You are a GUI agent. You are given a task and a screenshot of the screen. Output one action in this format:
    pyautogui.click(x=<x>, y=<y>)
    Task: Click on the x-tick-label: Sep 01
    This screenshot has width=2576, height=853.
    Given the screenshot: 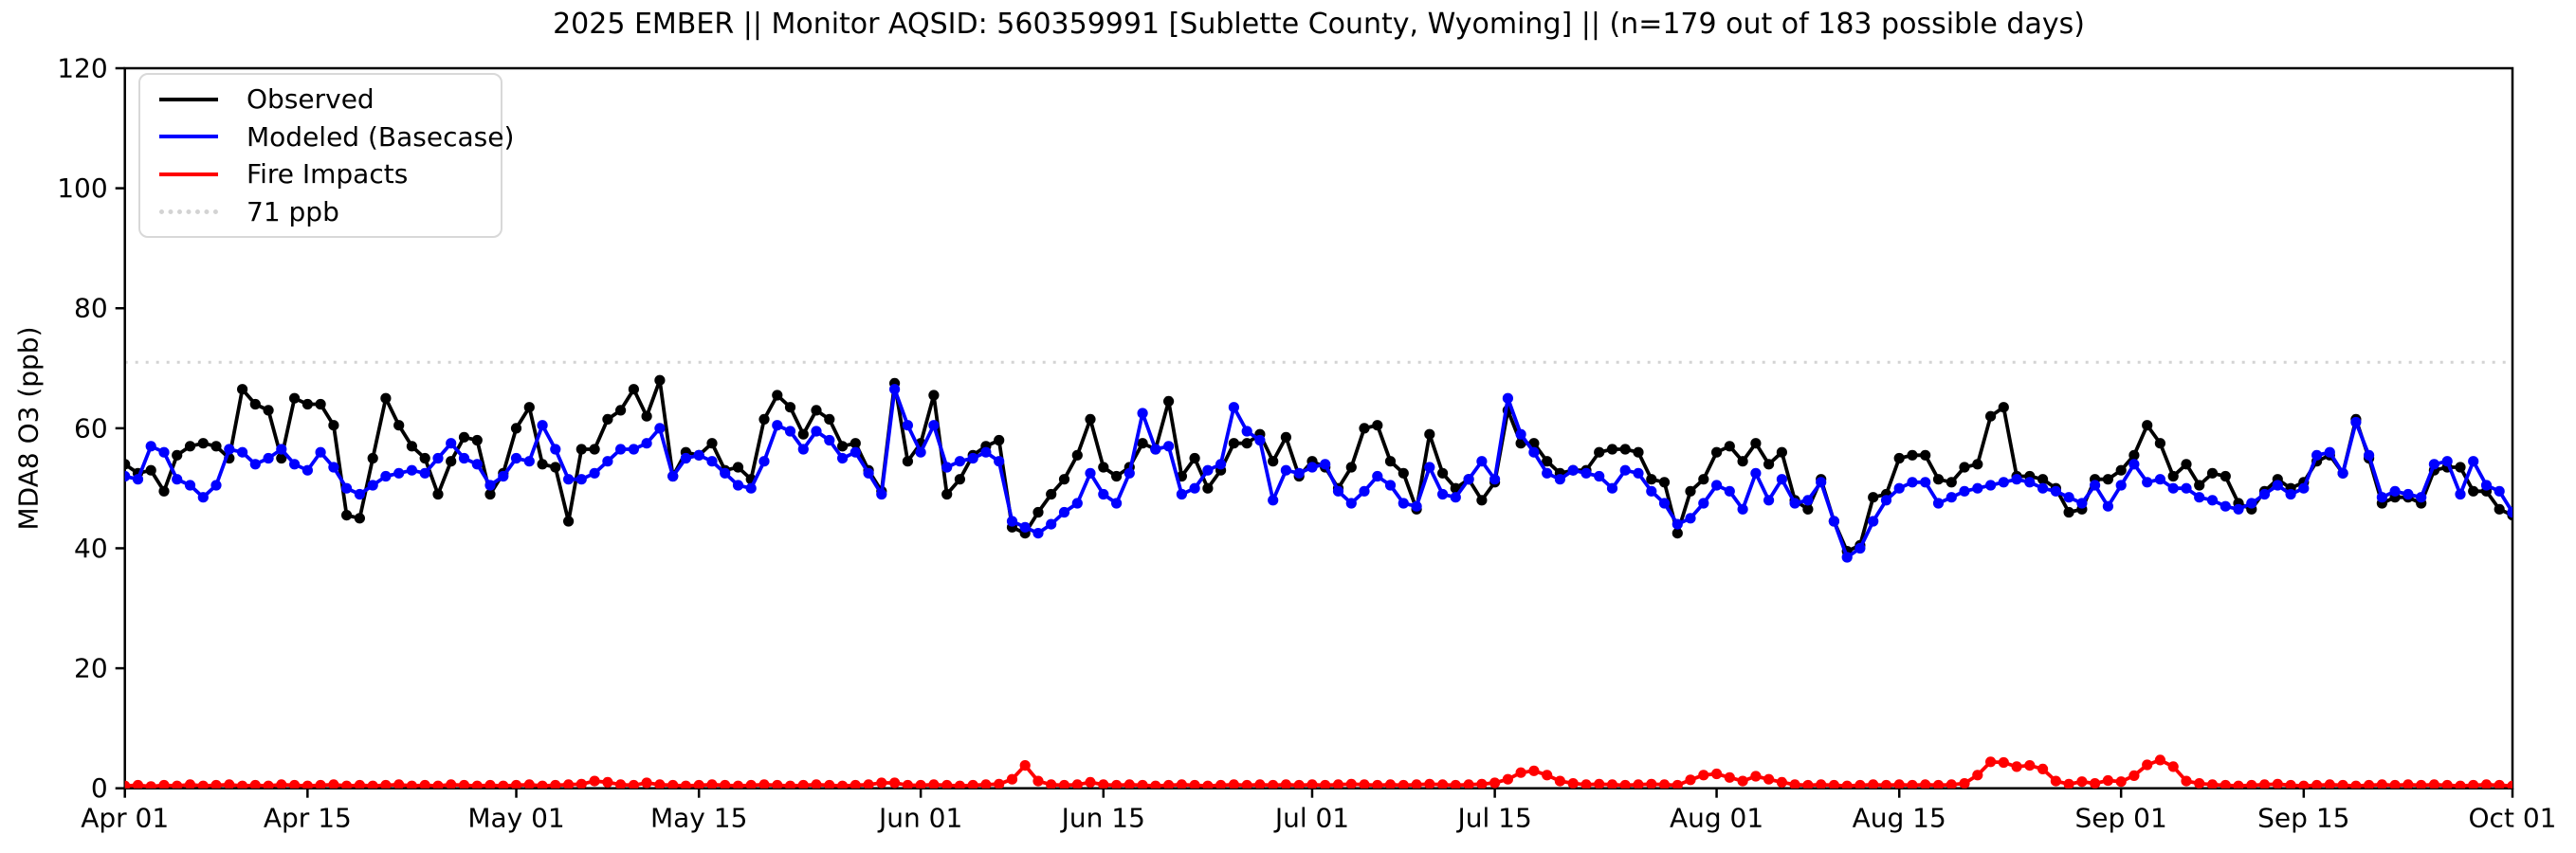 What is the action you would take?
    pyautogui.click(x=2121, y=817)
    